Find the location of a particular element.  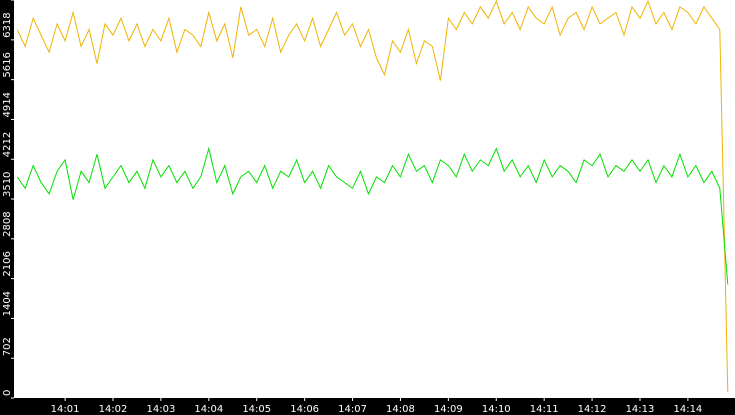

x-tick-label: 14:04 is located at coordinates (208, 409).